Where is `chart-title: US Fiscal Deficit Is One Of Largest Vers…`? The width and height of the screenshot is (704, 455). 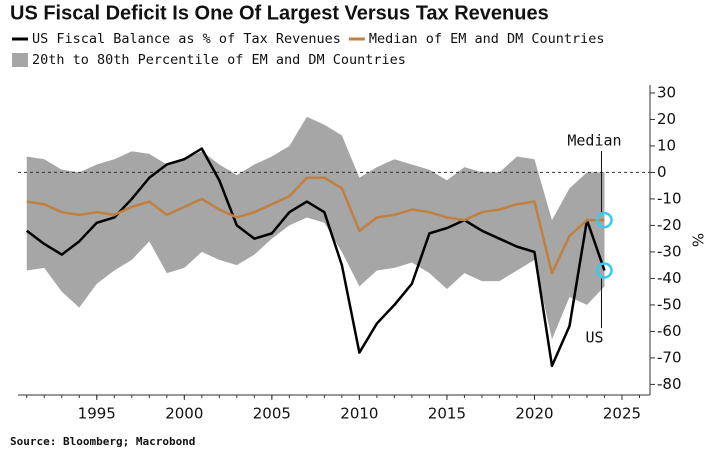
chart-title: US Fiscal Deficit Is One Of Largest Vers… is located at coordinates (279, 13).